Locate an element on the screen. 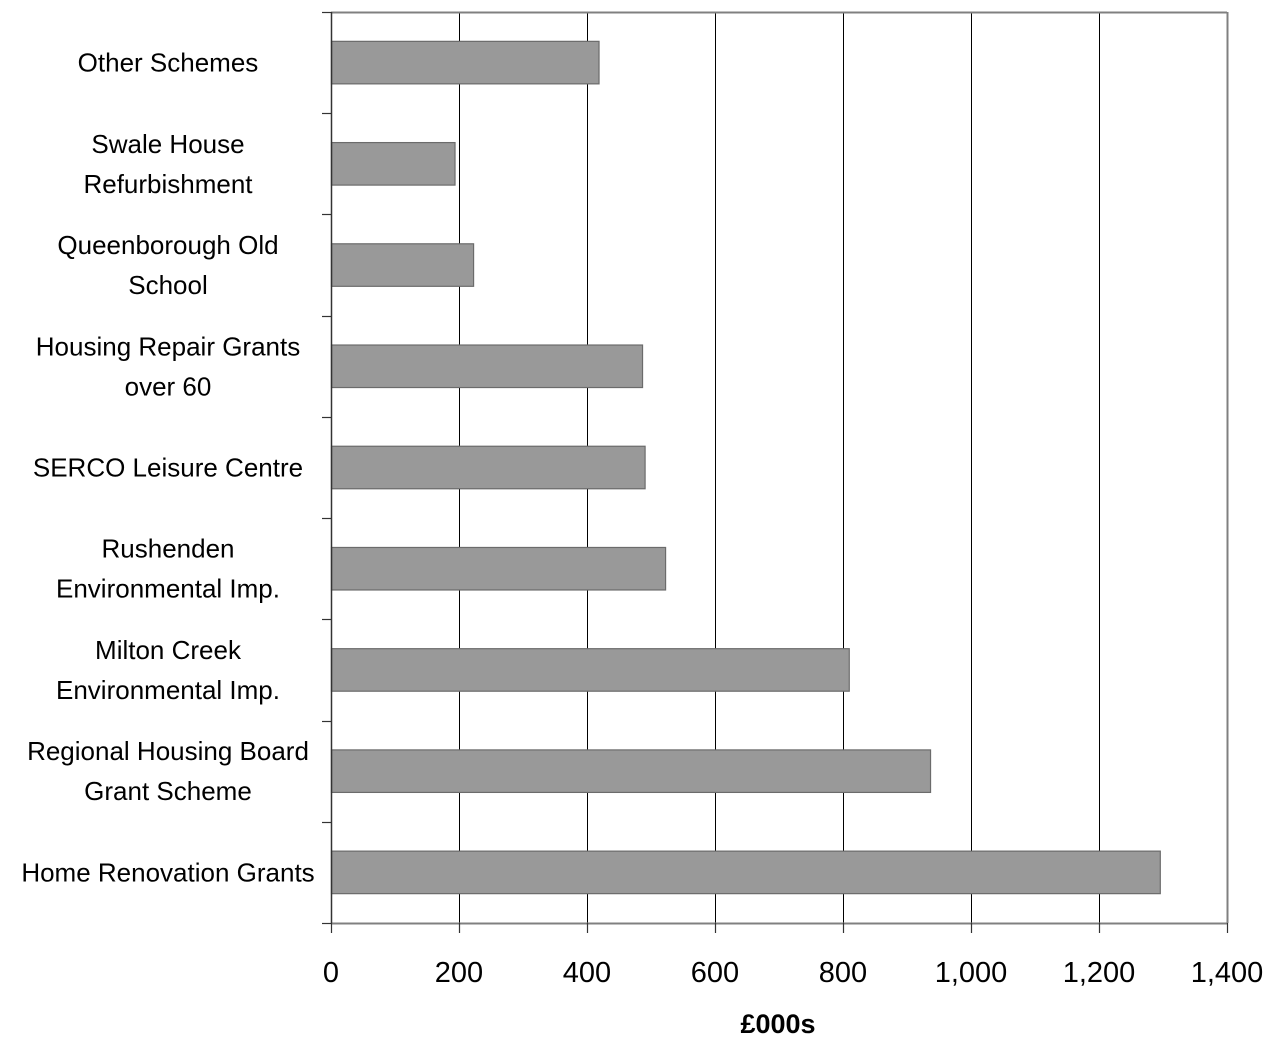  x-tick-label: 1,200 is located at coordinates (1099, 973).